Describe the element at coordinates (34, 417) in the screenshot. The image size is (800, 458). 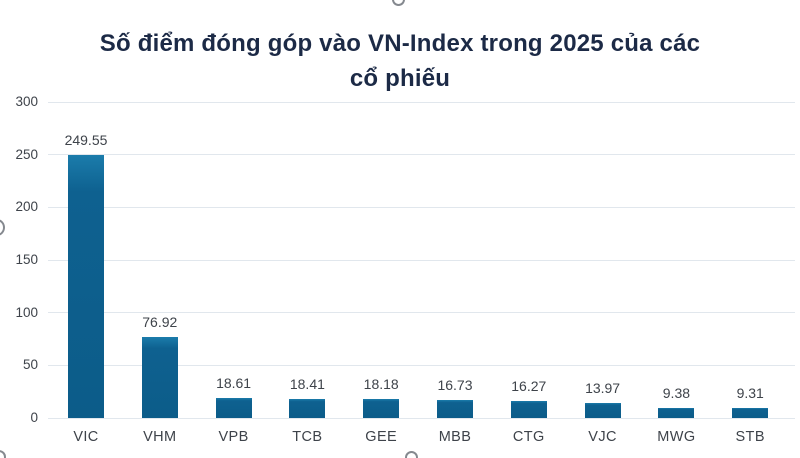
I see `y-tick-label-0: 0` at that location.